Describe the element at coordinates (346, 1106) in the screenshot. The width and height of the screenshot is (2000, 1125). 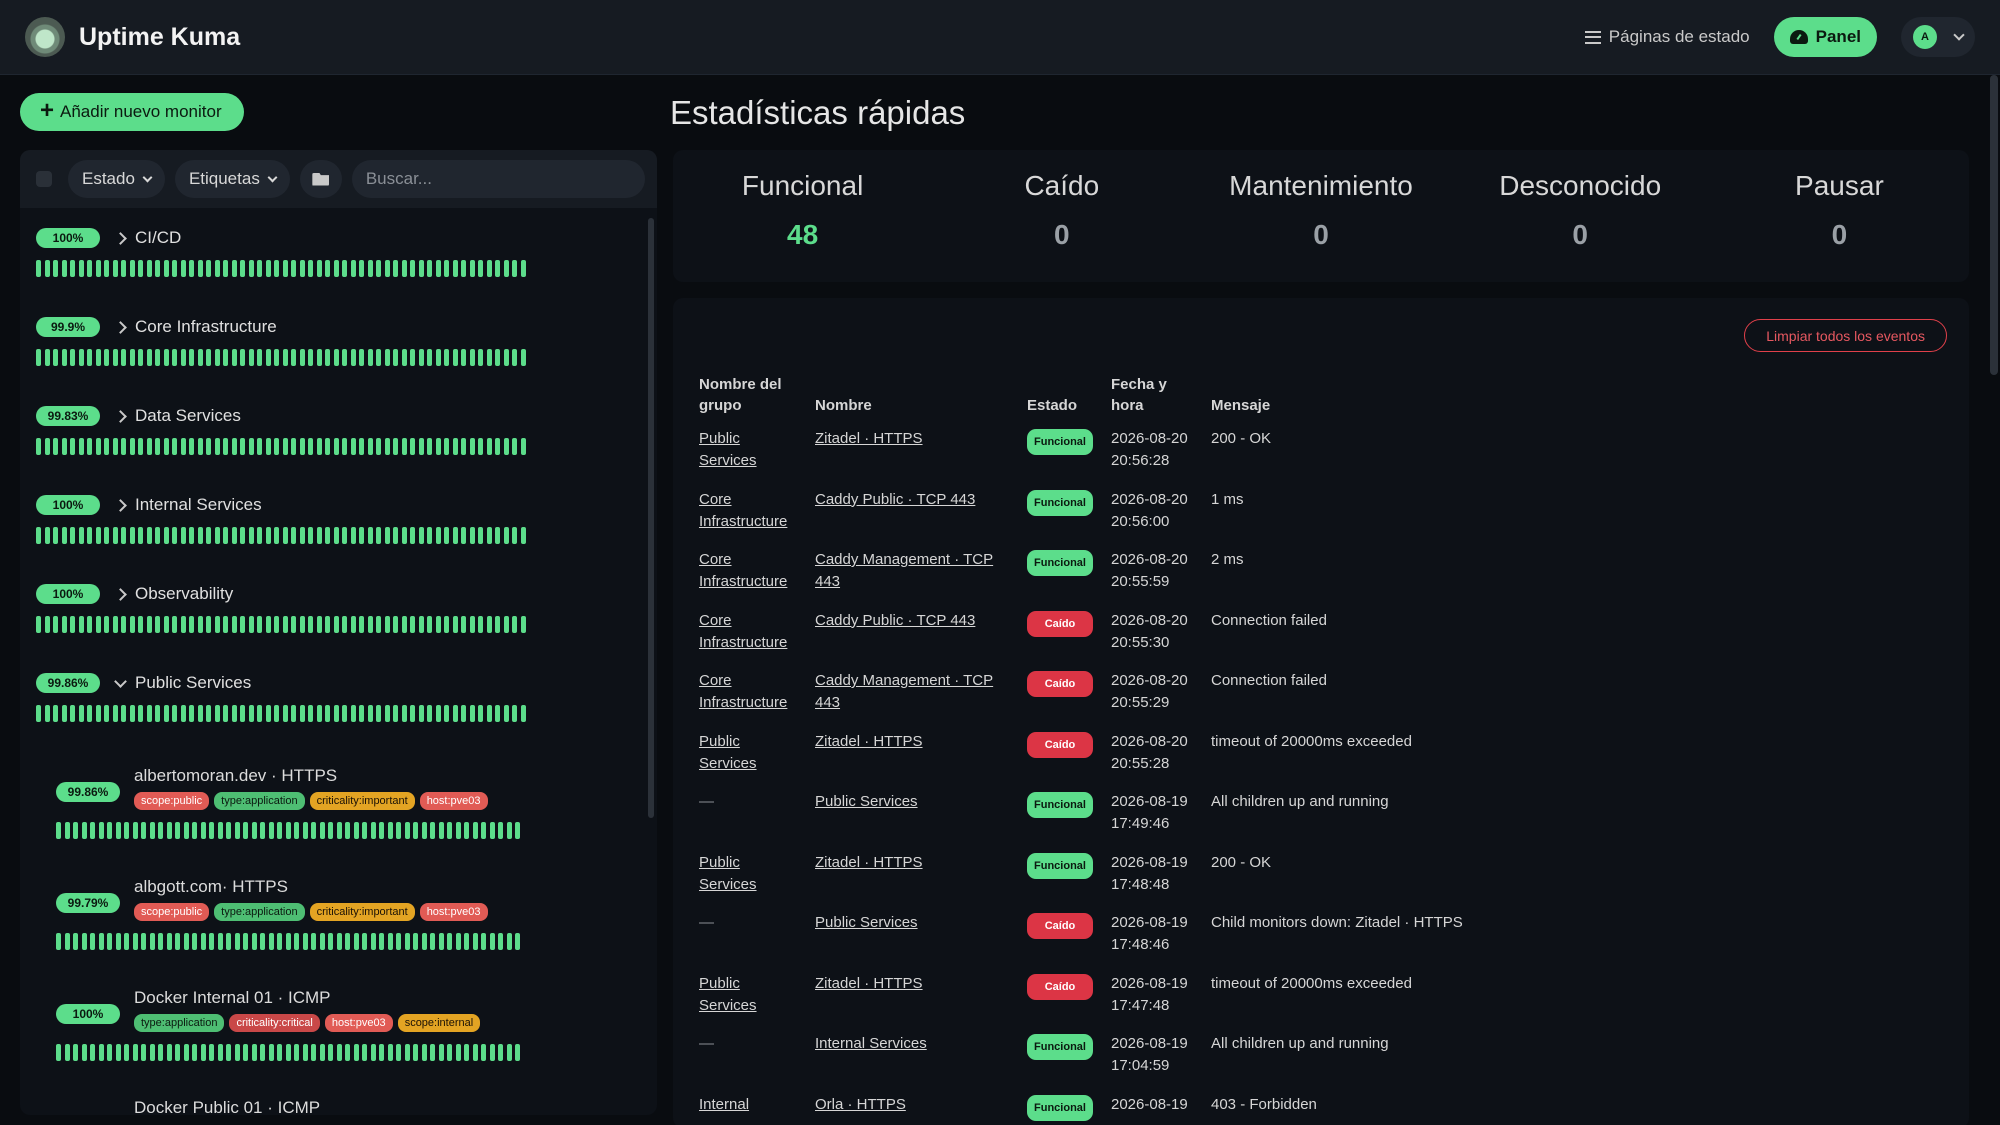
I see `monitor-item: Docker Public 01 · ICMP` at that location.